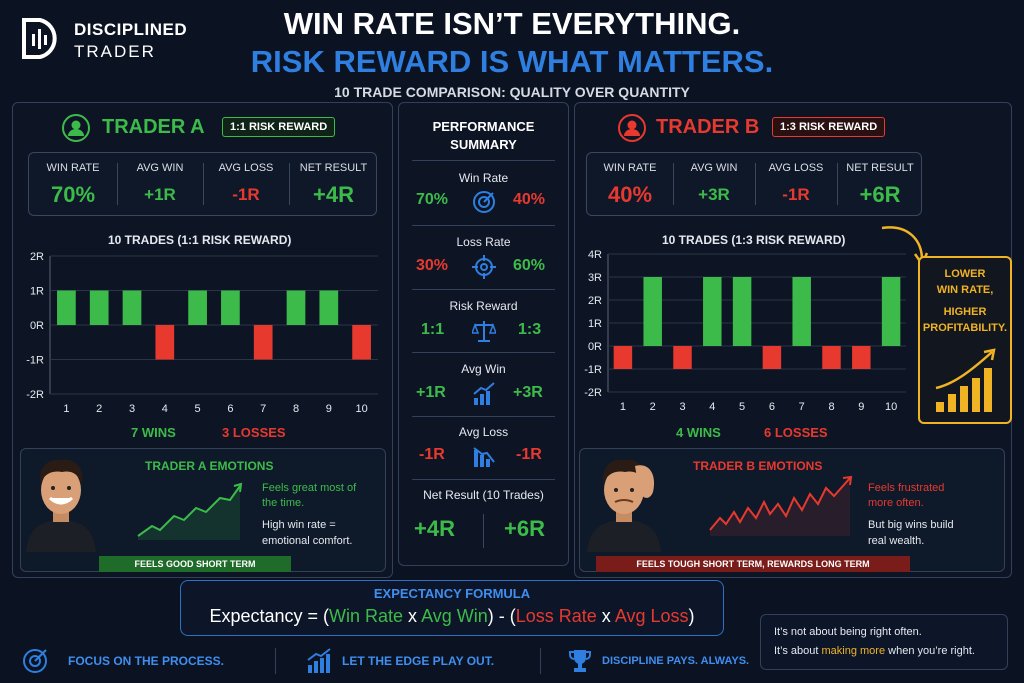 The width and height of the screenshot is (1024, 683). I want to click on formula-loss-rate: Loss Rate, so click(556, 616).